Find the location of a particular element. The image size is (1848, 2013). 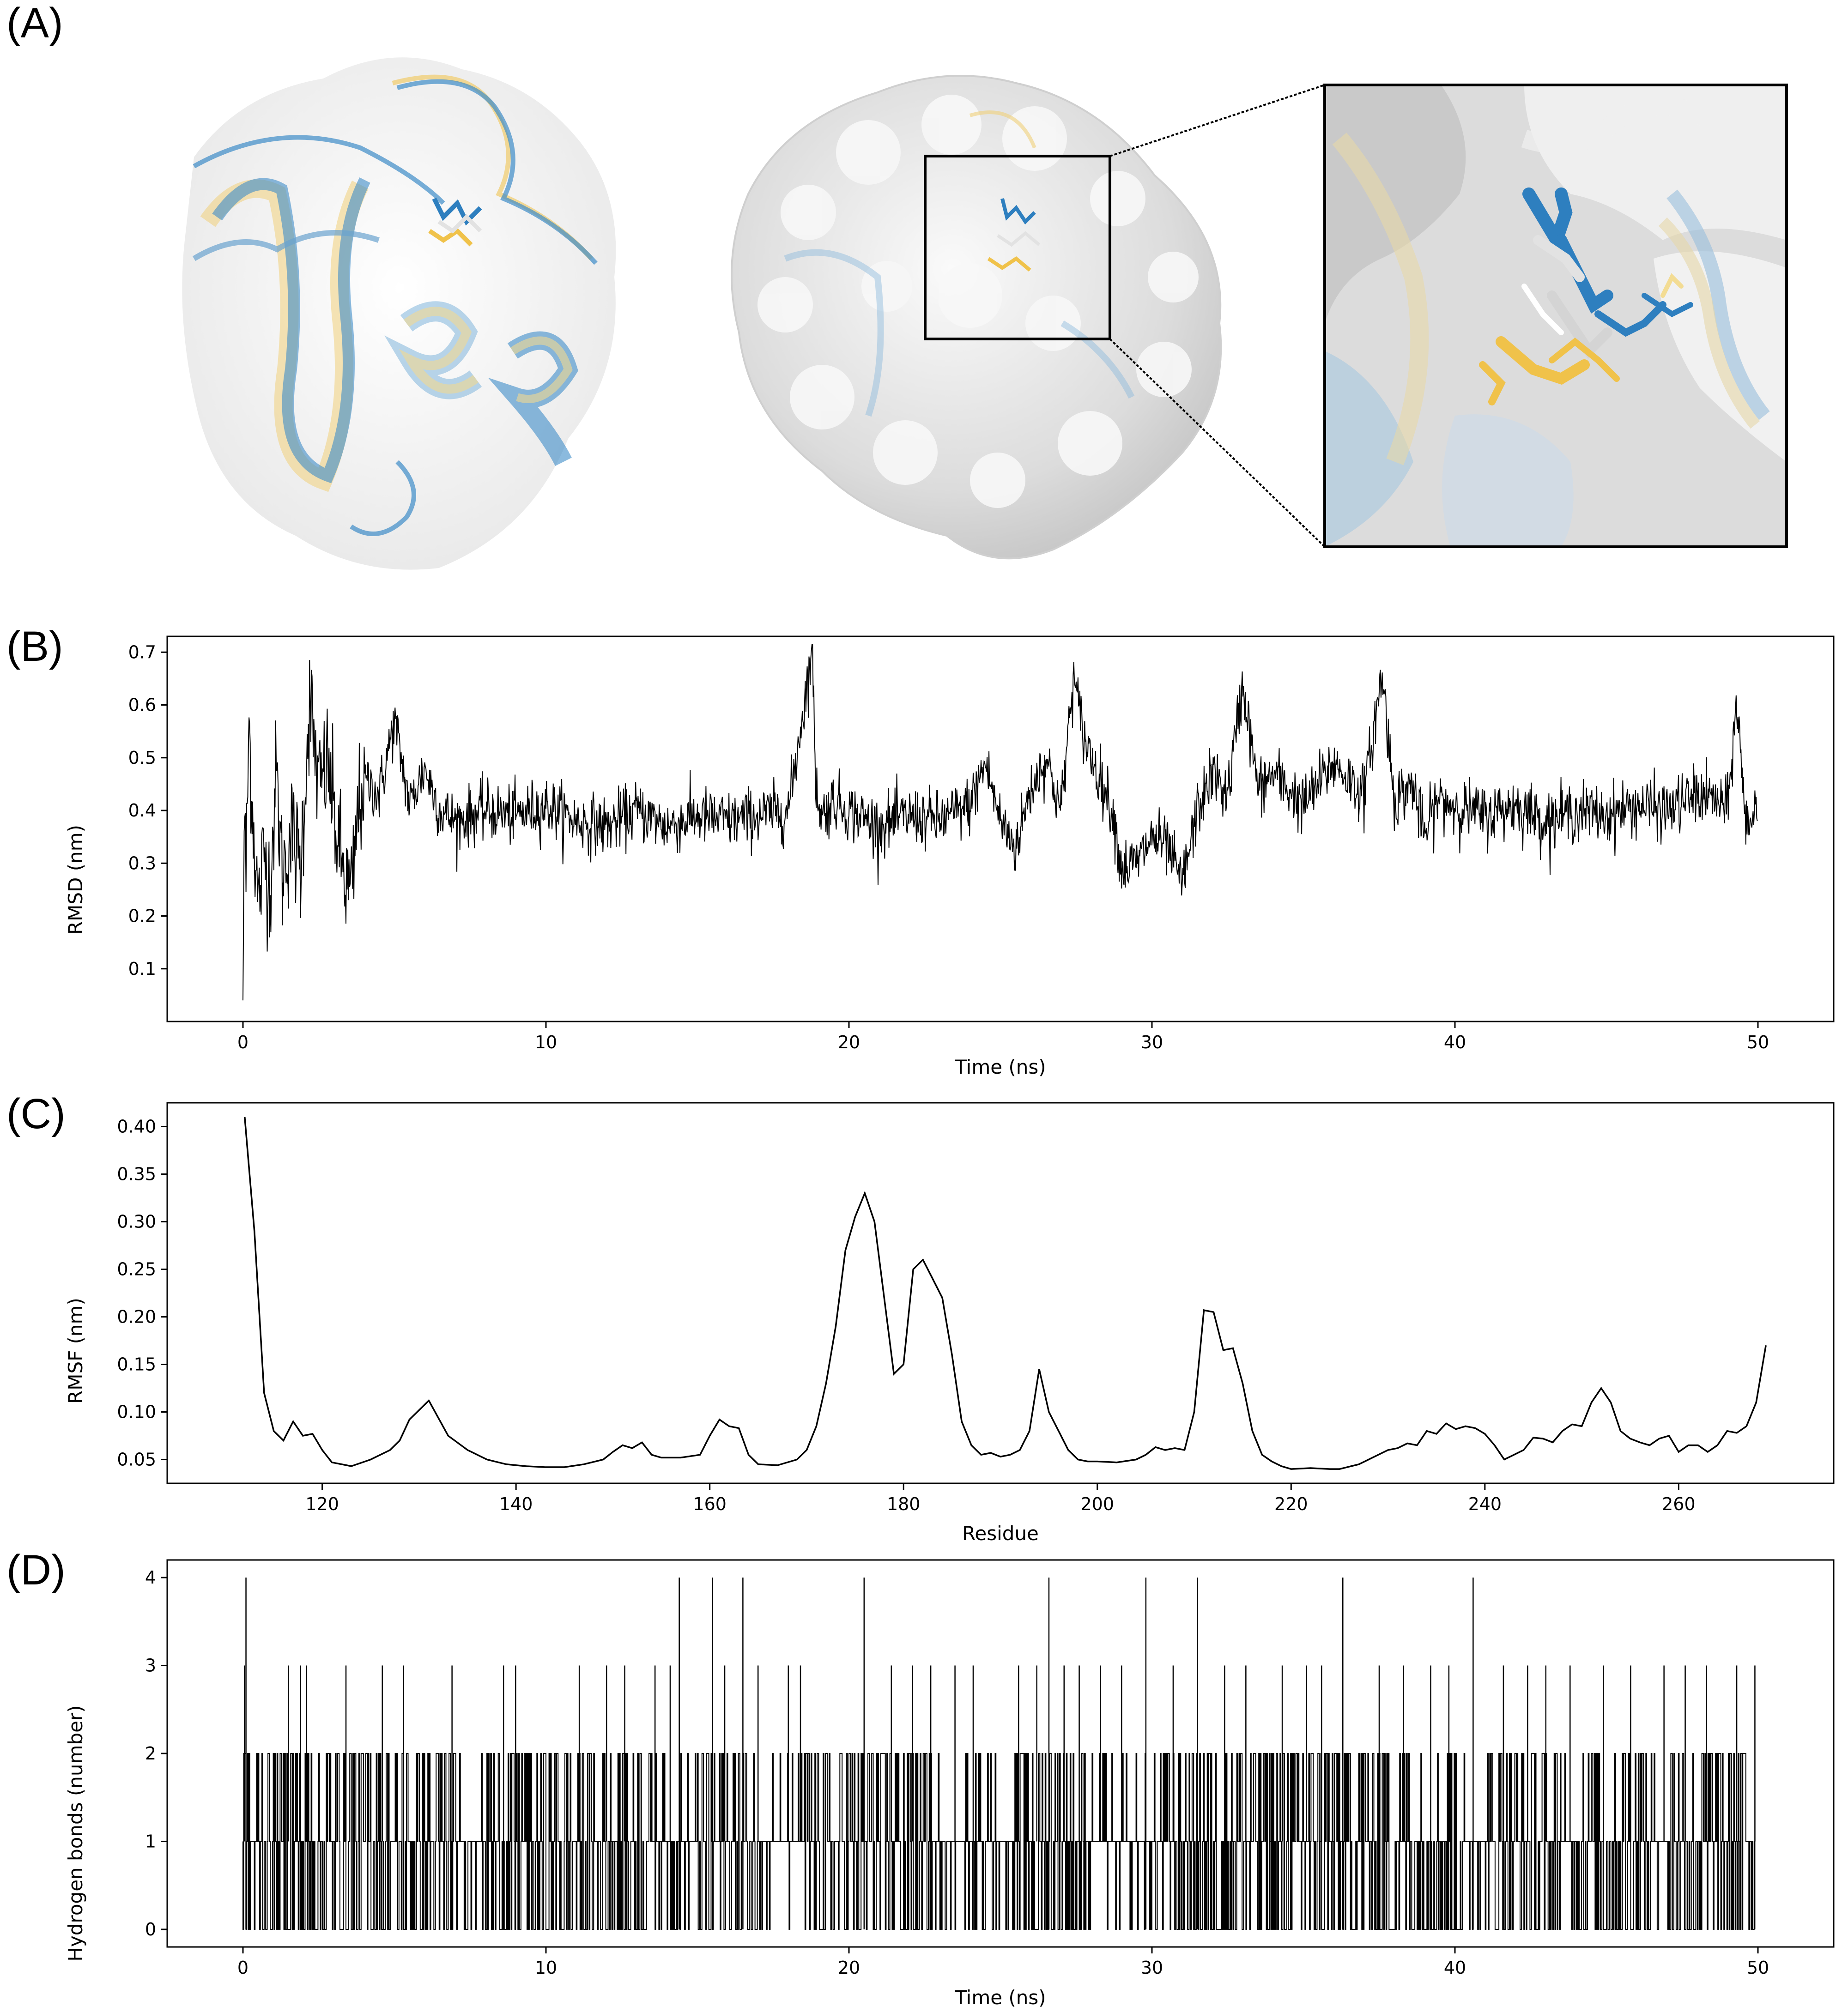

rmsd-x-tick-label: 10 is located at coordinates (546, 1042).